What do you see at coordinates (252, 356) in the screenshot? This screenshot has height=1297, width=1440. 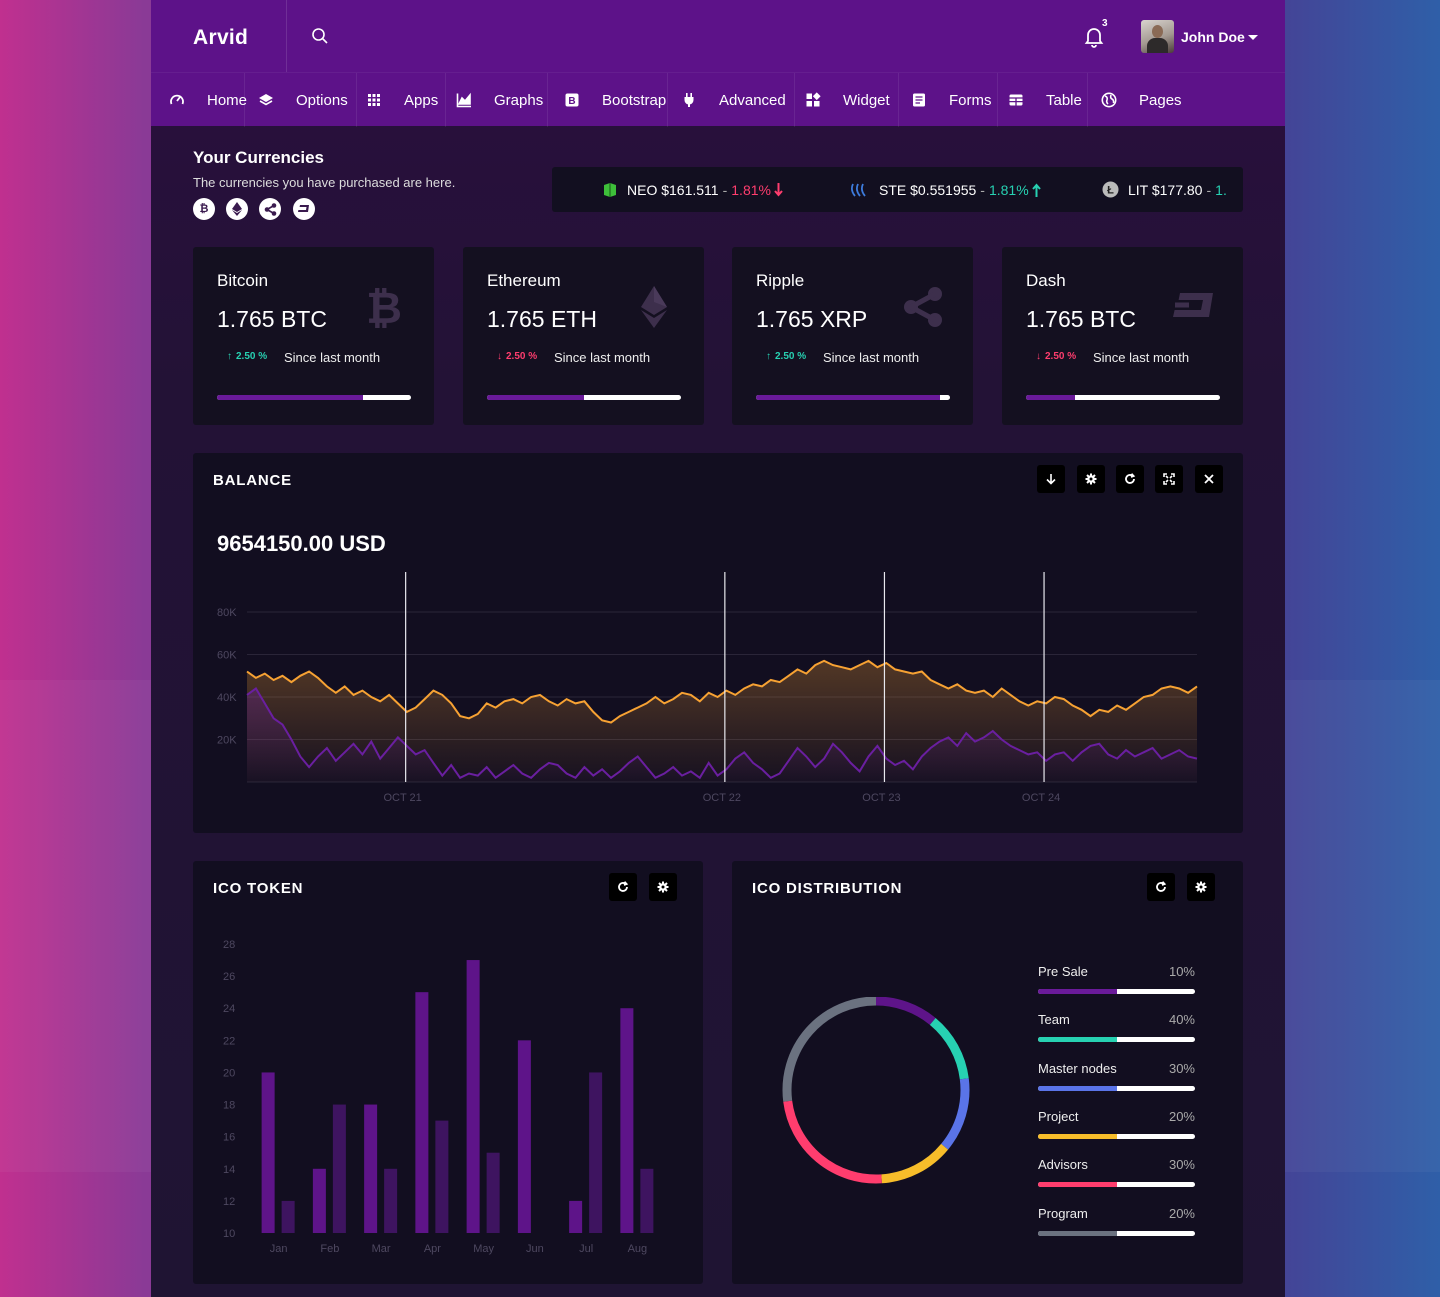 I see `card-change-value: 2.50 %` at bounding box center [252, 356].